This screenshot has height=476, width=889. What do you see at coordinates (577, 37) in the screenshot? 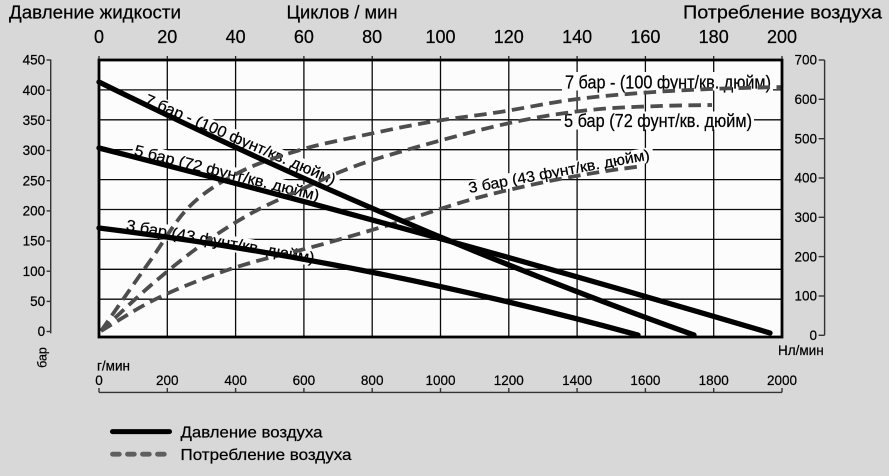
I see `svg-text: 140` at bounding box center [577, 37].